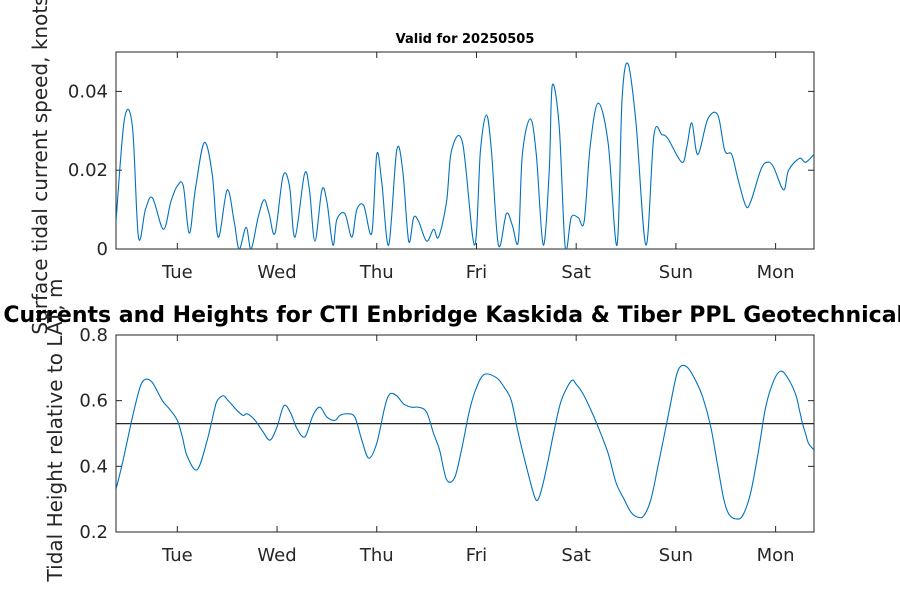 The height and width of the screenshot is (600, 900). Describe the element at coordinates (676, 555) in the screenshot. I see `height-x-tick-label: Sun` at that location.